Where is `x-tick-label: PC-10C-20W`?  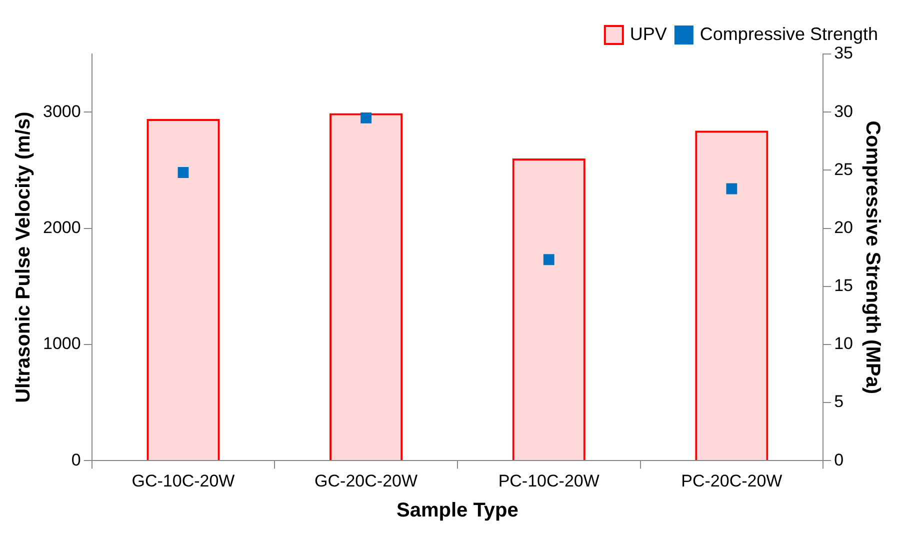 x-tick-label: PC-10C-20W is located at coordinates (549, 480).